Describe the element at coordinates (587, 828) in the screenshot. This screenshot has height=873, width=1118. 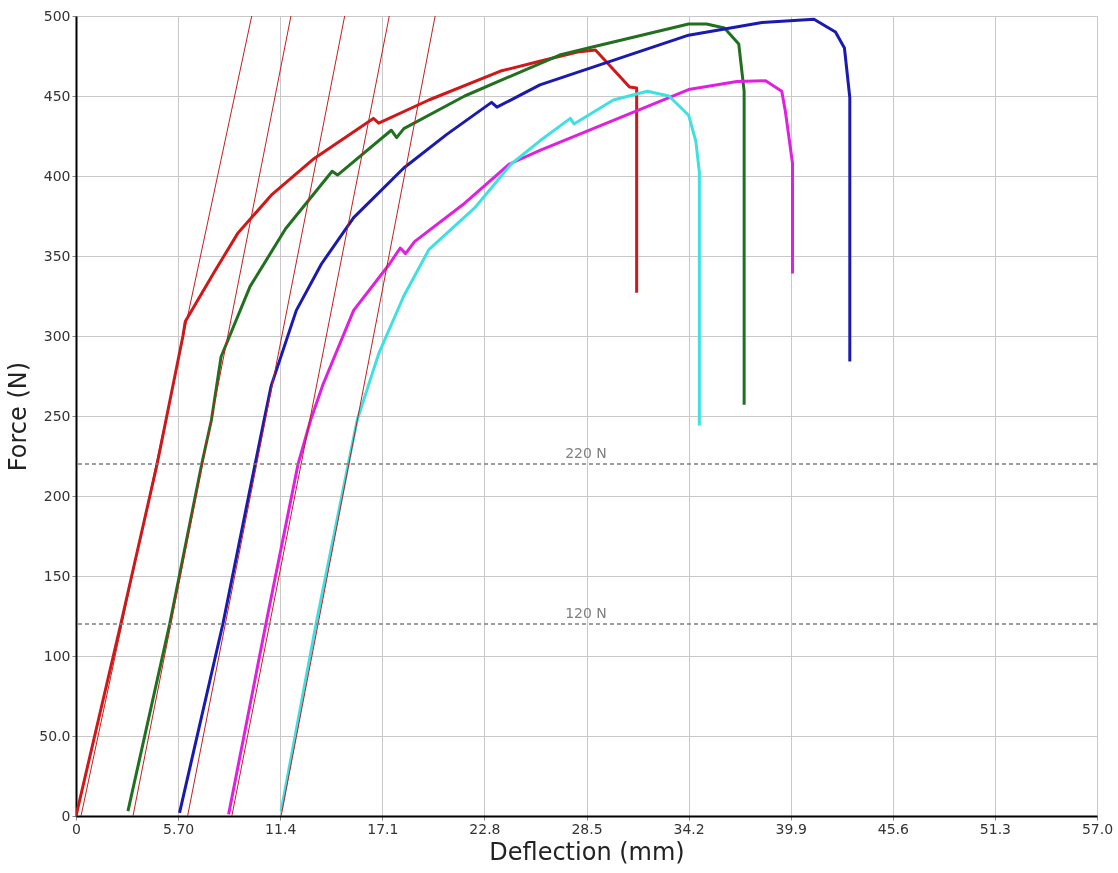
I see `x-tick-label: 28.5` at that location.